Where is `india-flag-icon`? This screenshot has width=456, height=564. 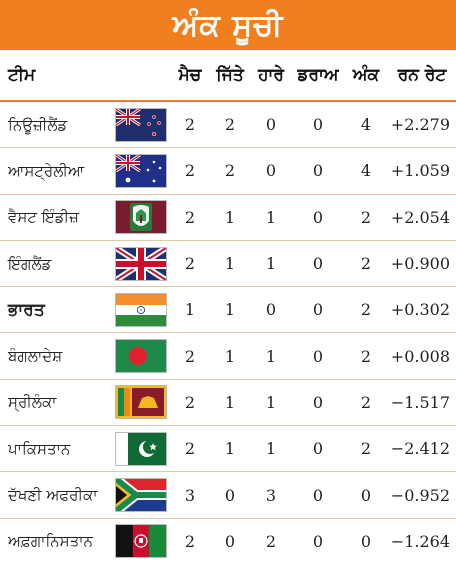
india-flag-icon is located at coordinates (141, 309).